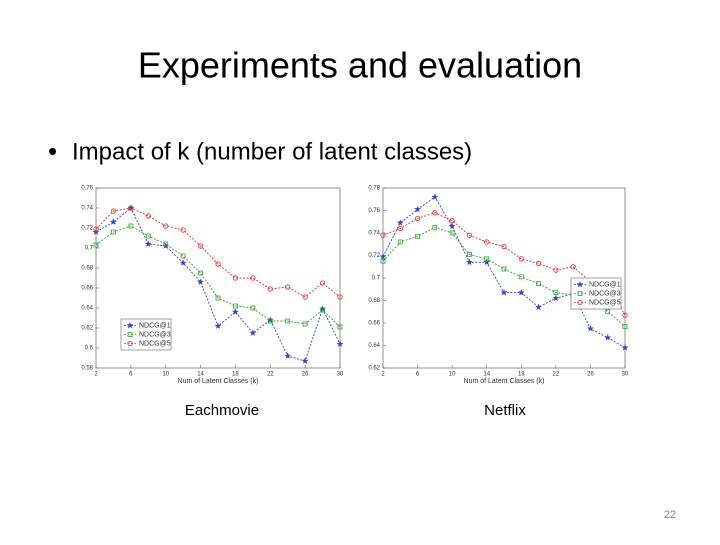 This screenshot has height=545, width=720. Describe the element at coordinates (87, 369) in the screenshot. I see `y-tick-label: 0.58` at that location.